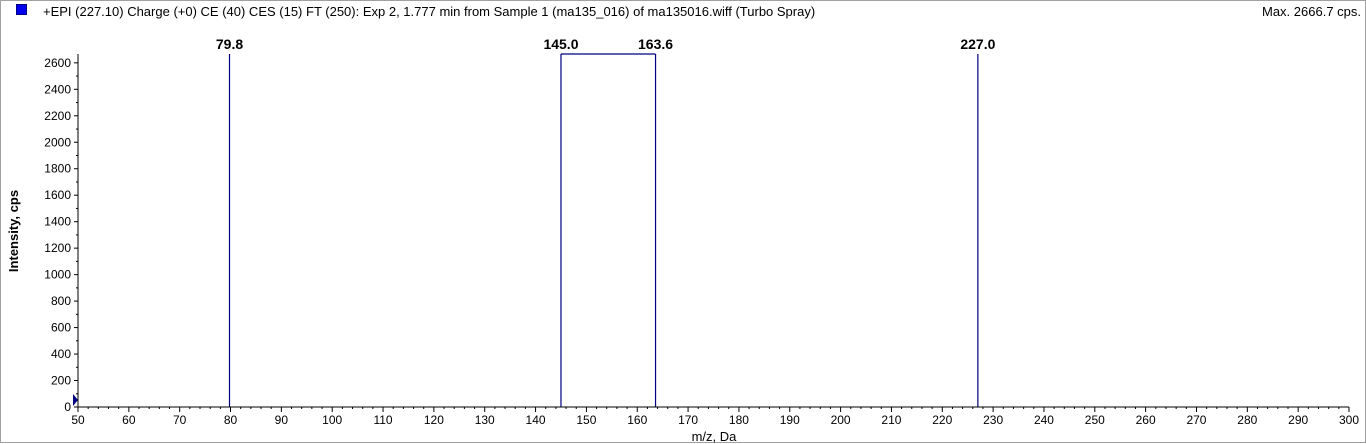 The height and width of the screenshot is (444, 1366). I want to click on y-tick-label: 1000, so click(57, 275).